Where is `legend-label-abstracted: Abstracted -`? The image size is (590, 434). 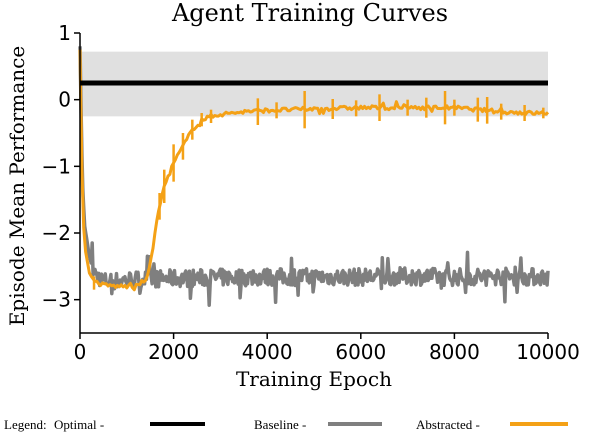 legend-label-abstracted: Abstracted - is located at coordinates (448, 424).